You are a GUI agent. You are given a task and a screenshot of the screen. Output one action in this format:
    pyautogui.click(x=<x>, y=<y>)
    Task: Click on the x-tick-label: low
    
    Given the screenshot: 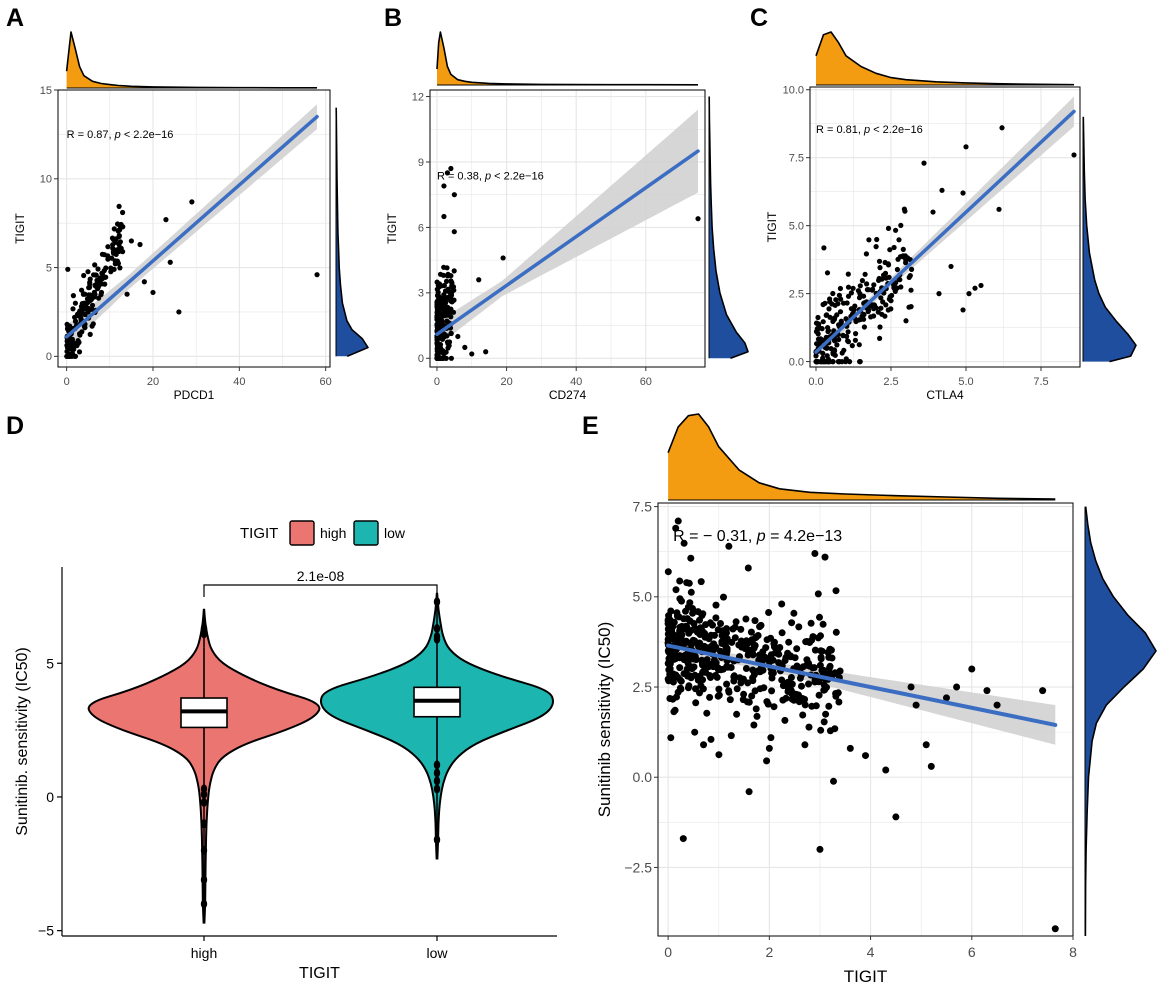 What is the action you would take?
    pyautogui.click(x=437, y=953)
    